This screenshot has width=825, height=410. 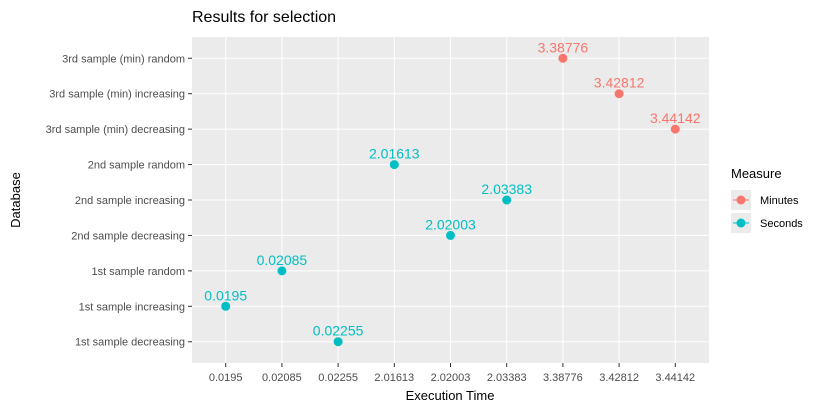 What do you see at coordinates (130, 201) in the screenshot?
I see `y-tick-label: 2nd sample increasing` at bounding box center [130, 201].